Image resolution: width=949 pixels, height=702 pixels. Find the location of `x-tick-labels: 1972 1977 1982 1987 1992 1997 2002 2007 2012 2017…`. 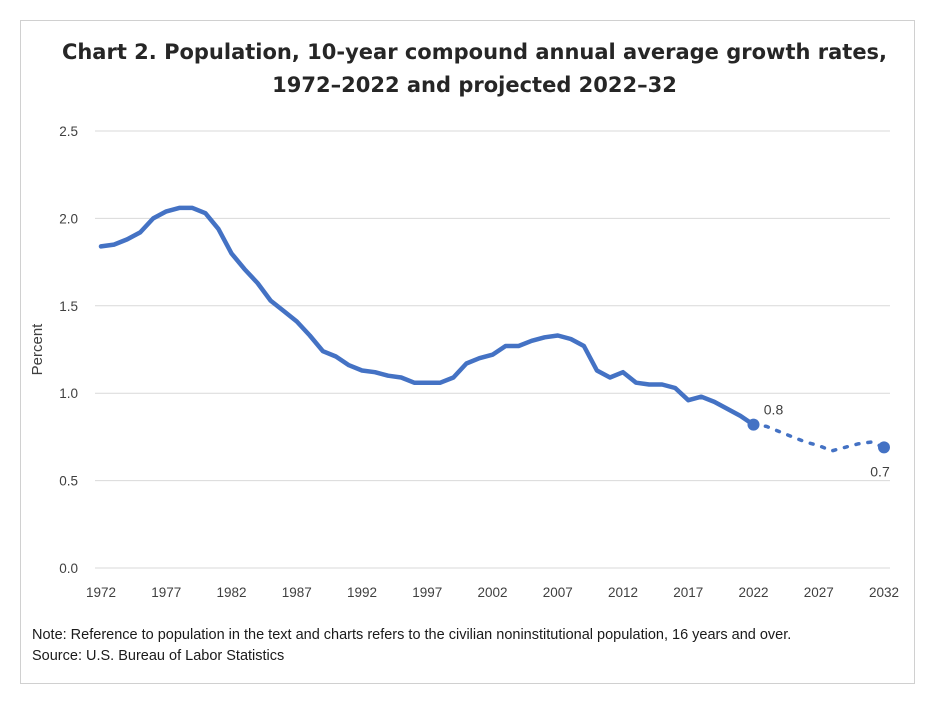

x-tick-labels: 1972 1977 1982 1987 1992 1997 2002 2007 2012 2017… is located at coordinates (492, 592).